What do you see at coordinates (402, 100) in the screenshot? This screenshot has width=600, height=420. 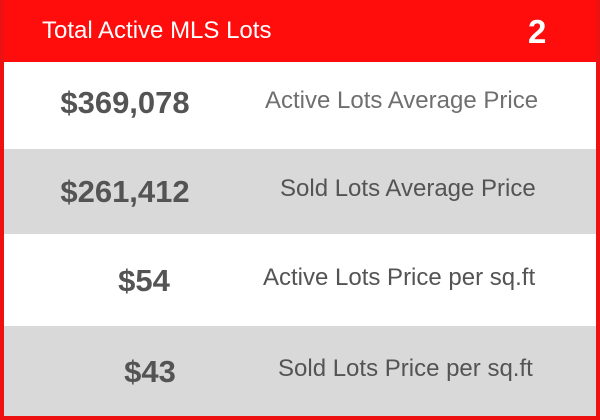 I see `stat-label: Active Lots Average Price` at bounding box center [402, 100].